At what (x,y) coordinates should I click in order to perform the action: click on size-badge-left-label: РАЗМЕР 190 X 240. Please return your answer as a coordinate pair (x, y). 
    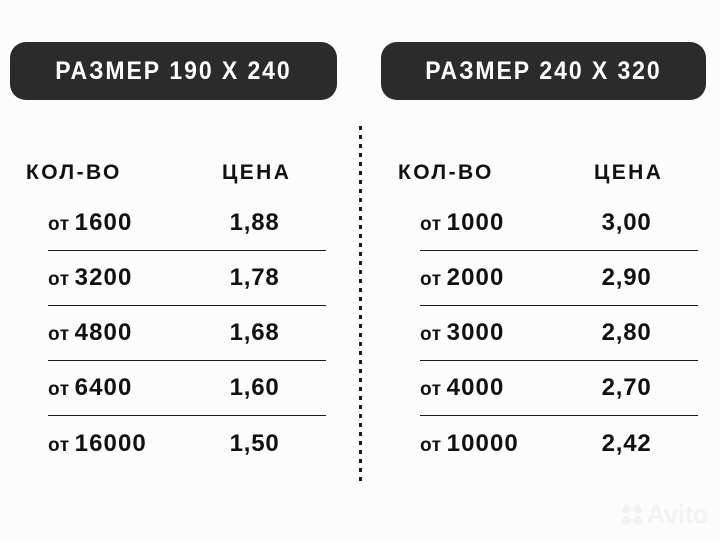
    Looking at the image, I should click on (173, 70).